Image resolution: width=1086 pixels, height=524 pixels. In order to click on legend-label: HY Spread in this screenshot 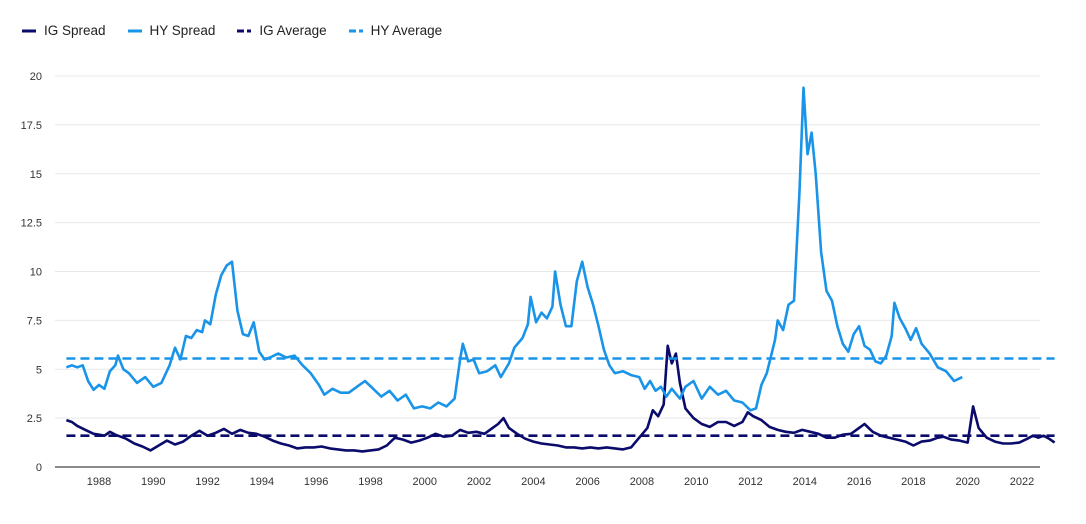, I will do `click(182, 30)`.